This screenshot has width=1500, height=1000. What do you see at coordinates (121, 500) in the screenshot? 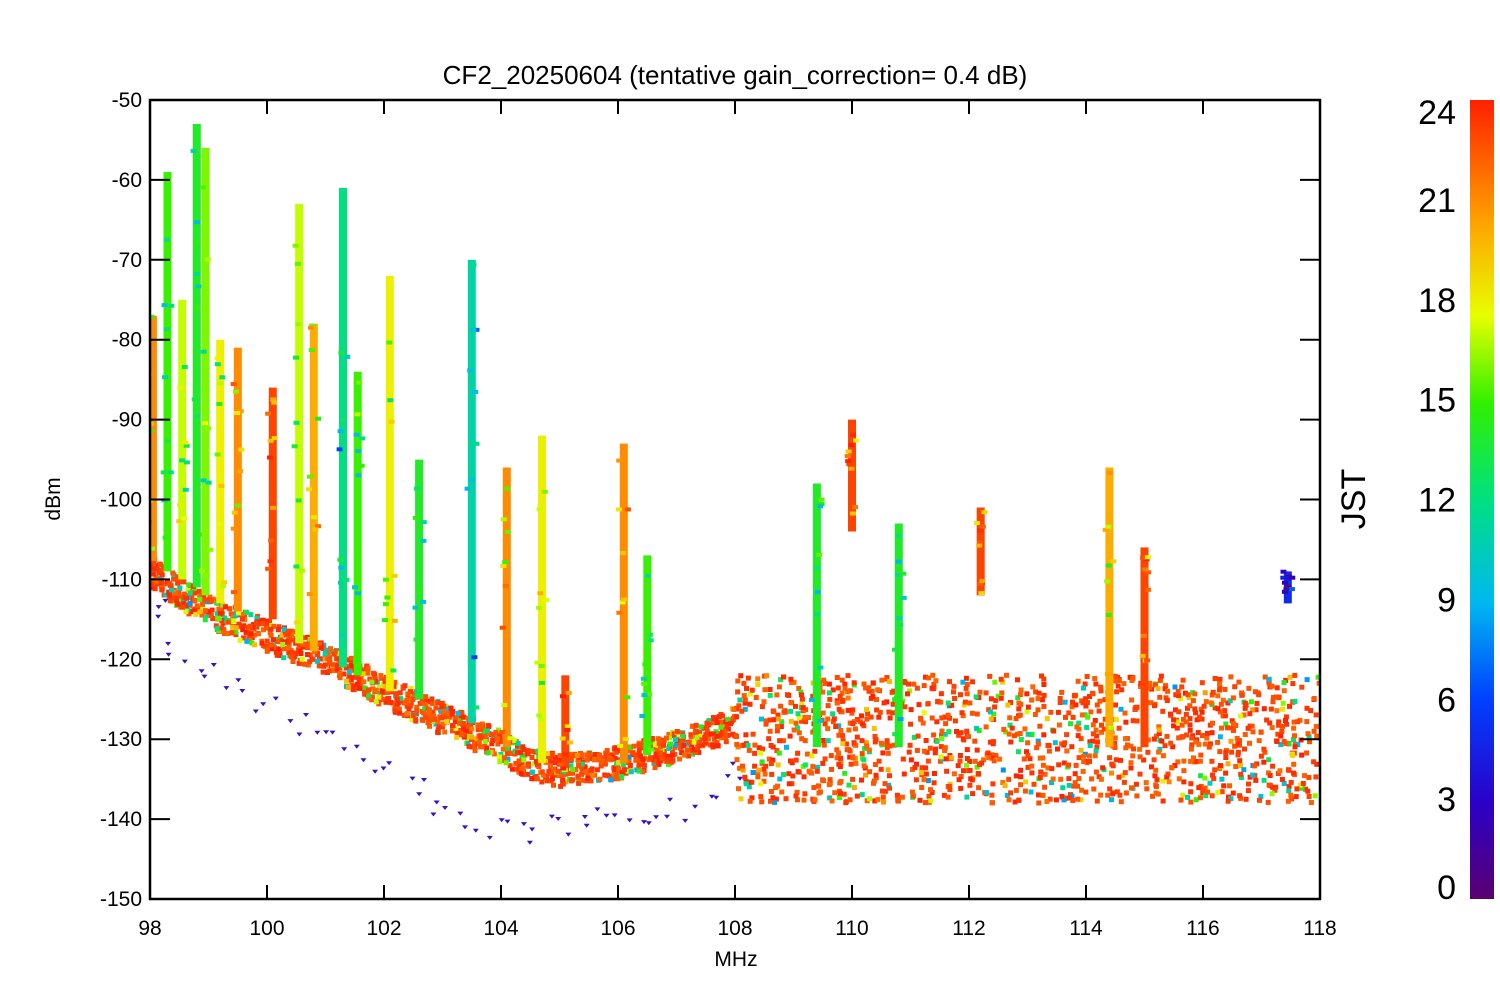
I see `y-tick-label: -100` at bounding box center [121, 500].